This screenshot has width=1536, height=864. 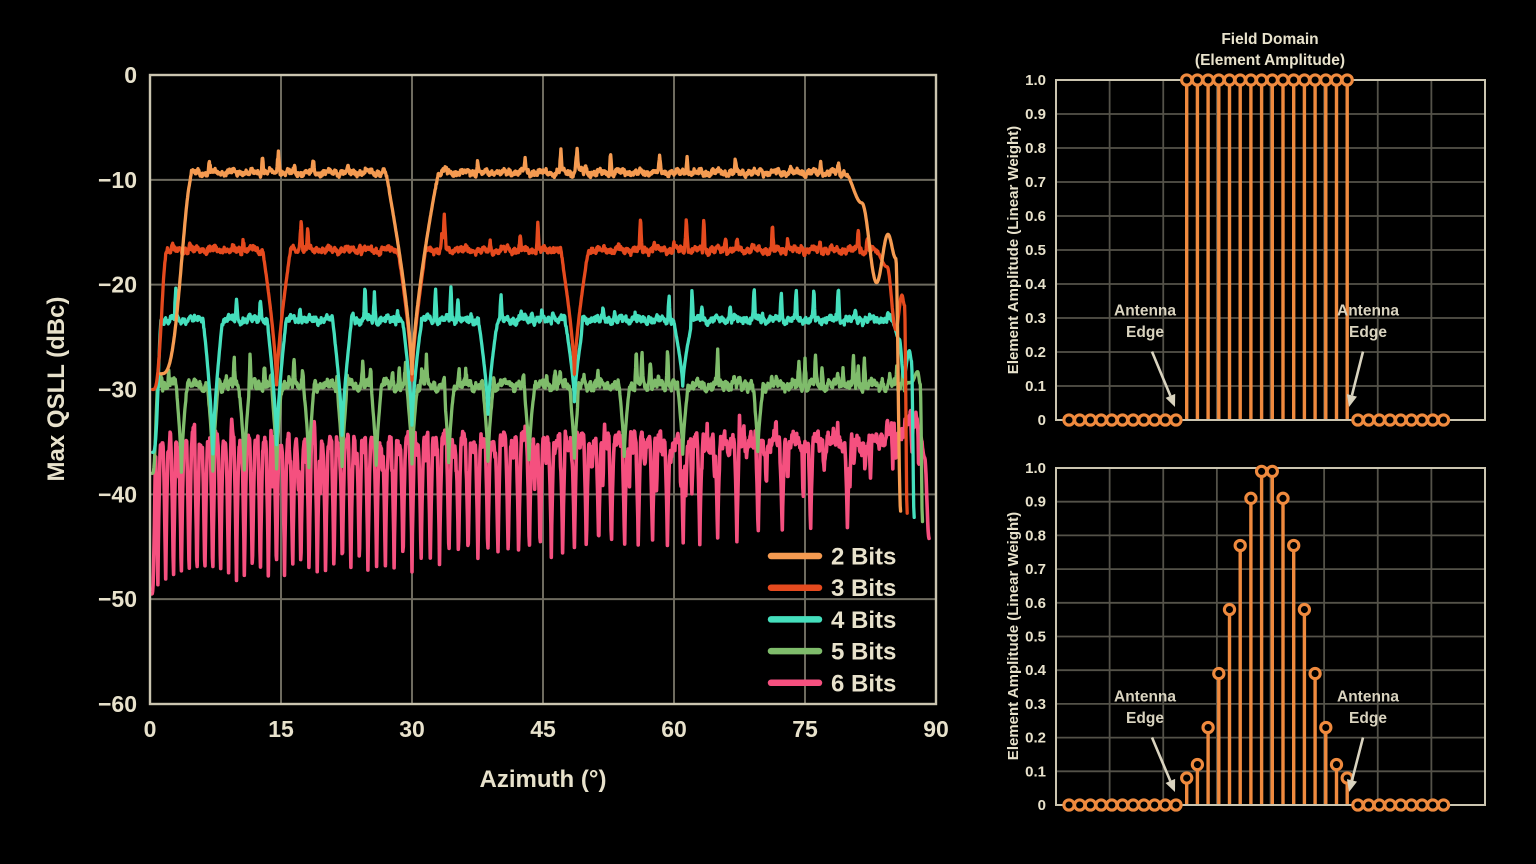 I want to click on x-tick-label: 15, so click(x=281, y=729).